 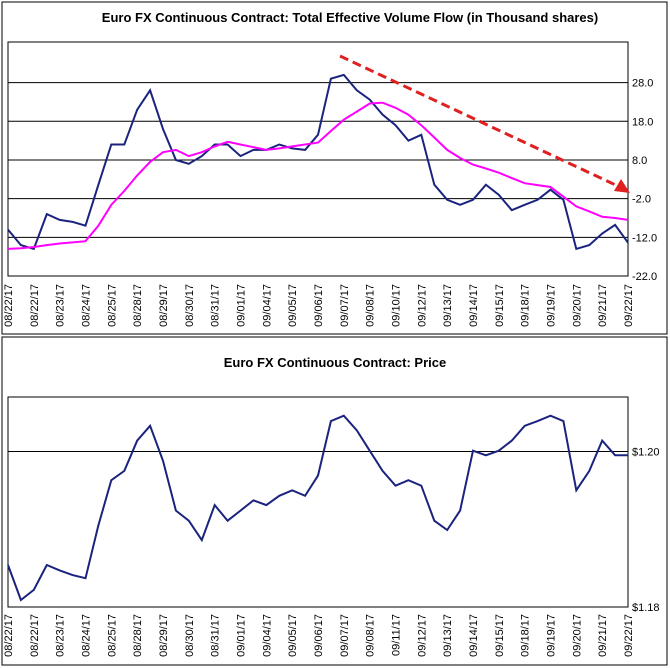 I want to click on y-tick-label: -22.0, so click(x=644, y=277).